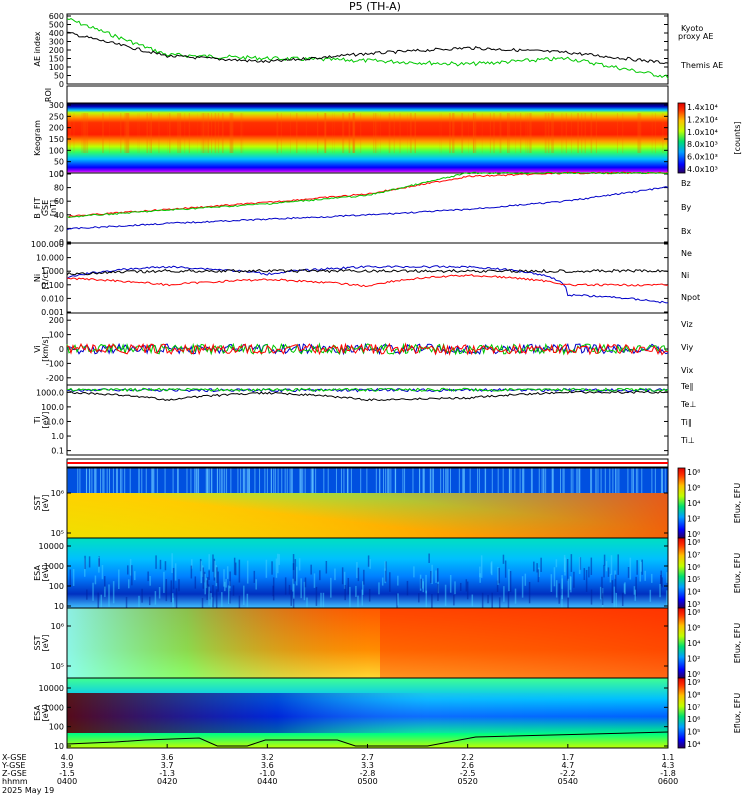 The image size is (750, 804). Describe the element at coordinates (367, 278) in the screenshot. I see `panel-frame` at that location.